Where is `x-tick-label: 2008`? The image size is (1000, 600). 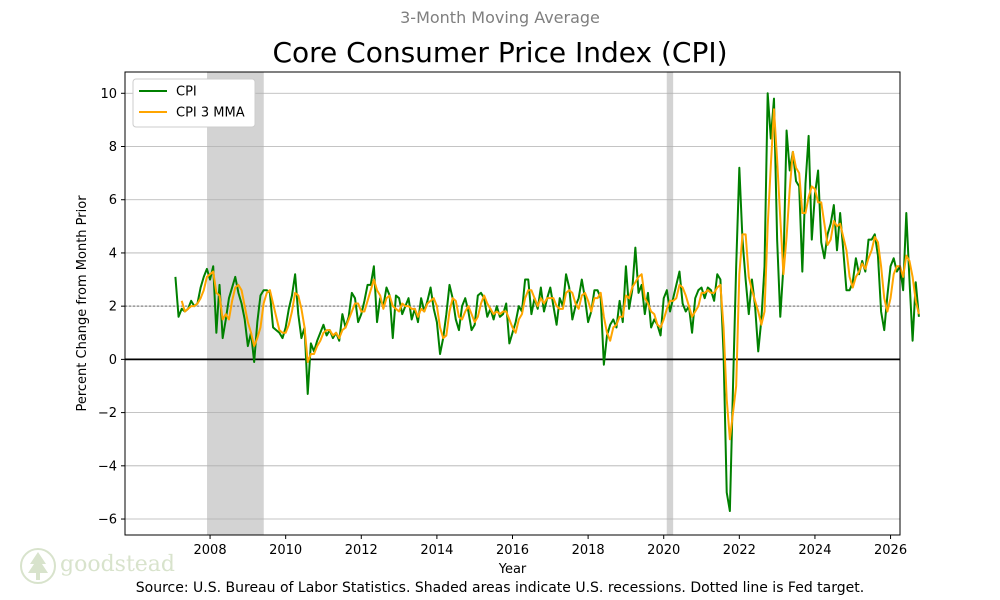
x-tick-label: 2008 is located at coordinates (210, 550).